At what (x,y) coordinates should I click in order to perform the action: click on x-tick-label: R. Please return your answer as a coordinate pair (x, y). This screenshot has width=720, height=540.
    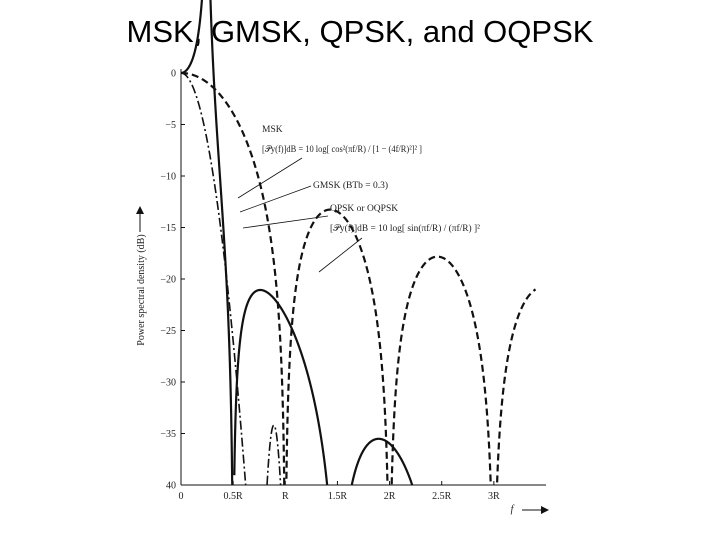
    Looking at the image, I should click on (285, 496).